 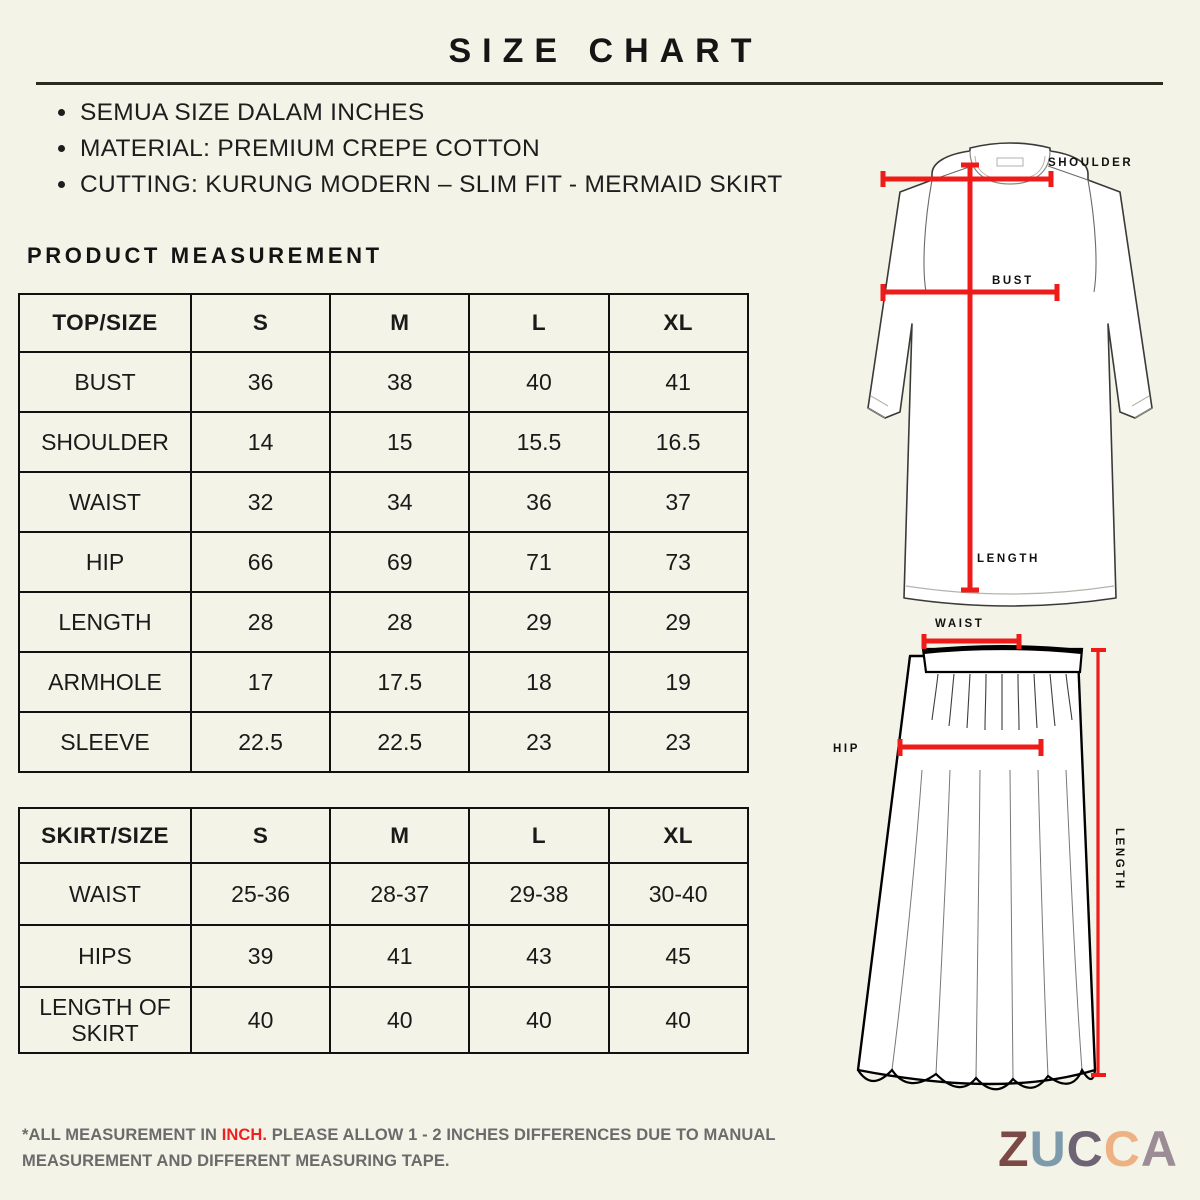 I want to click on cell-value: 69, so click(x=400, y=562).